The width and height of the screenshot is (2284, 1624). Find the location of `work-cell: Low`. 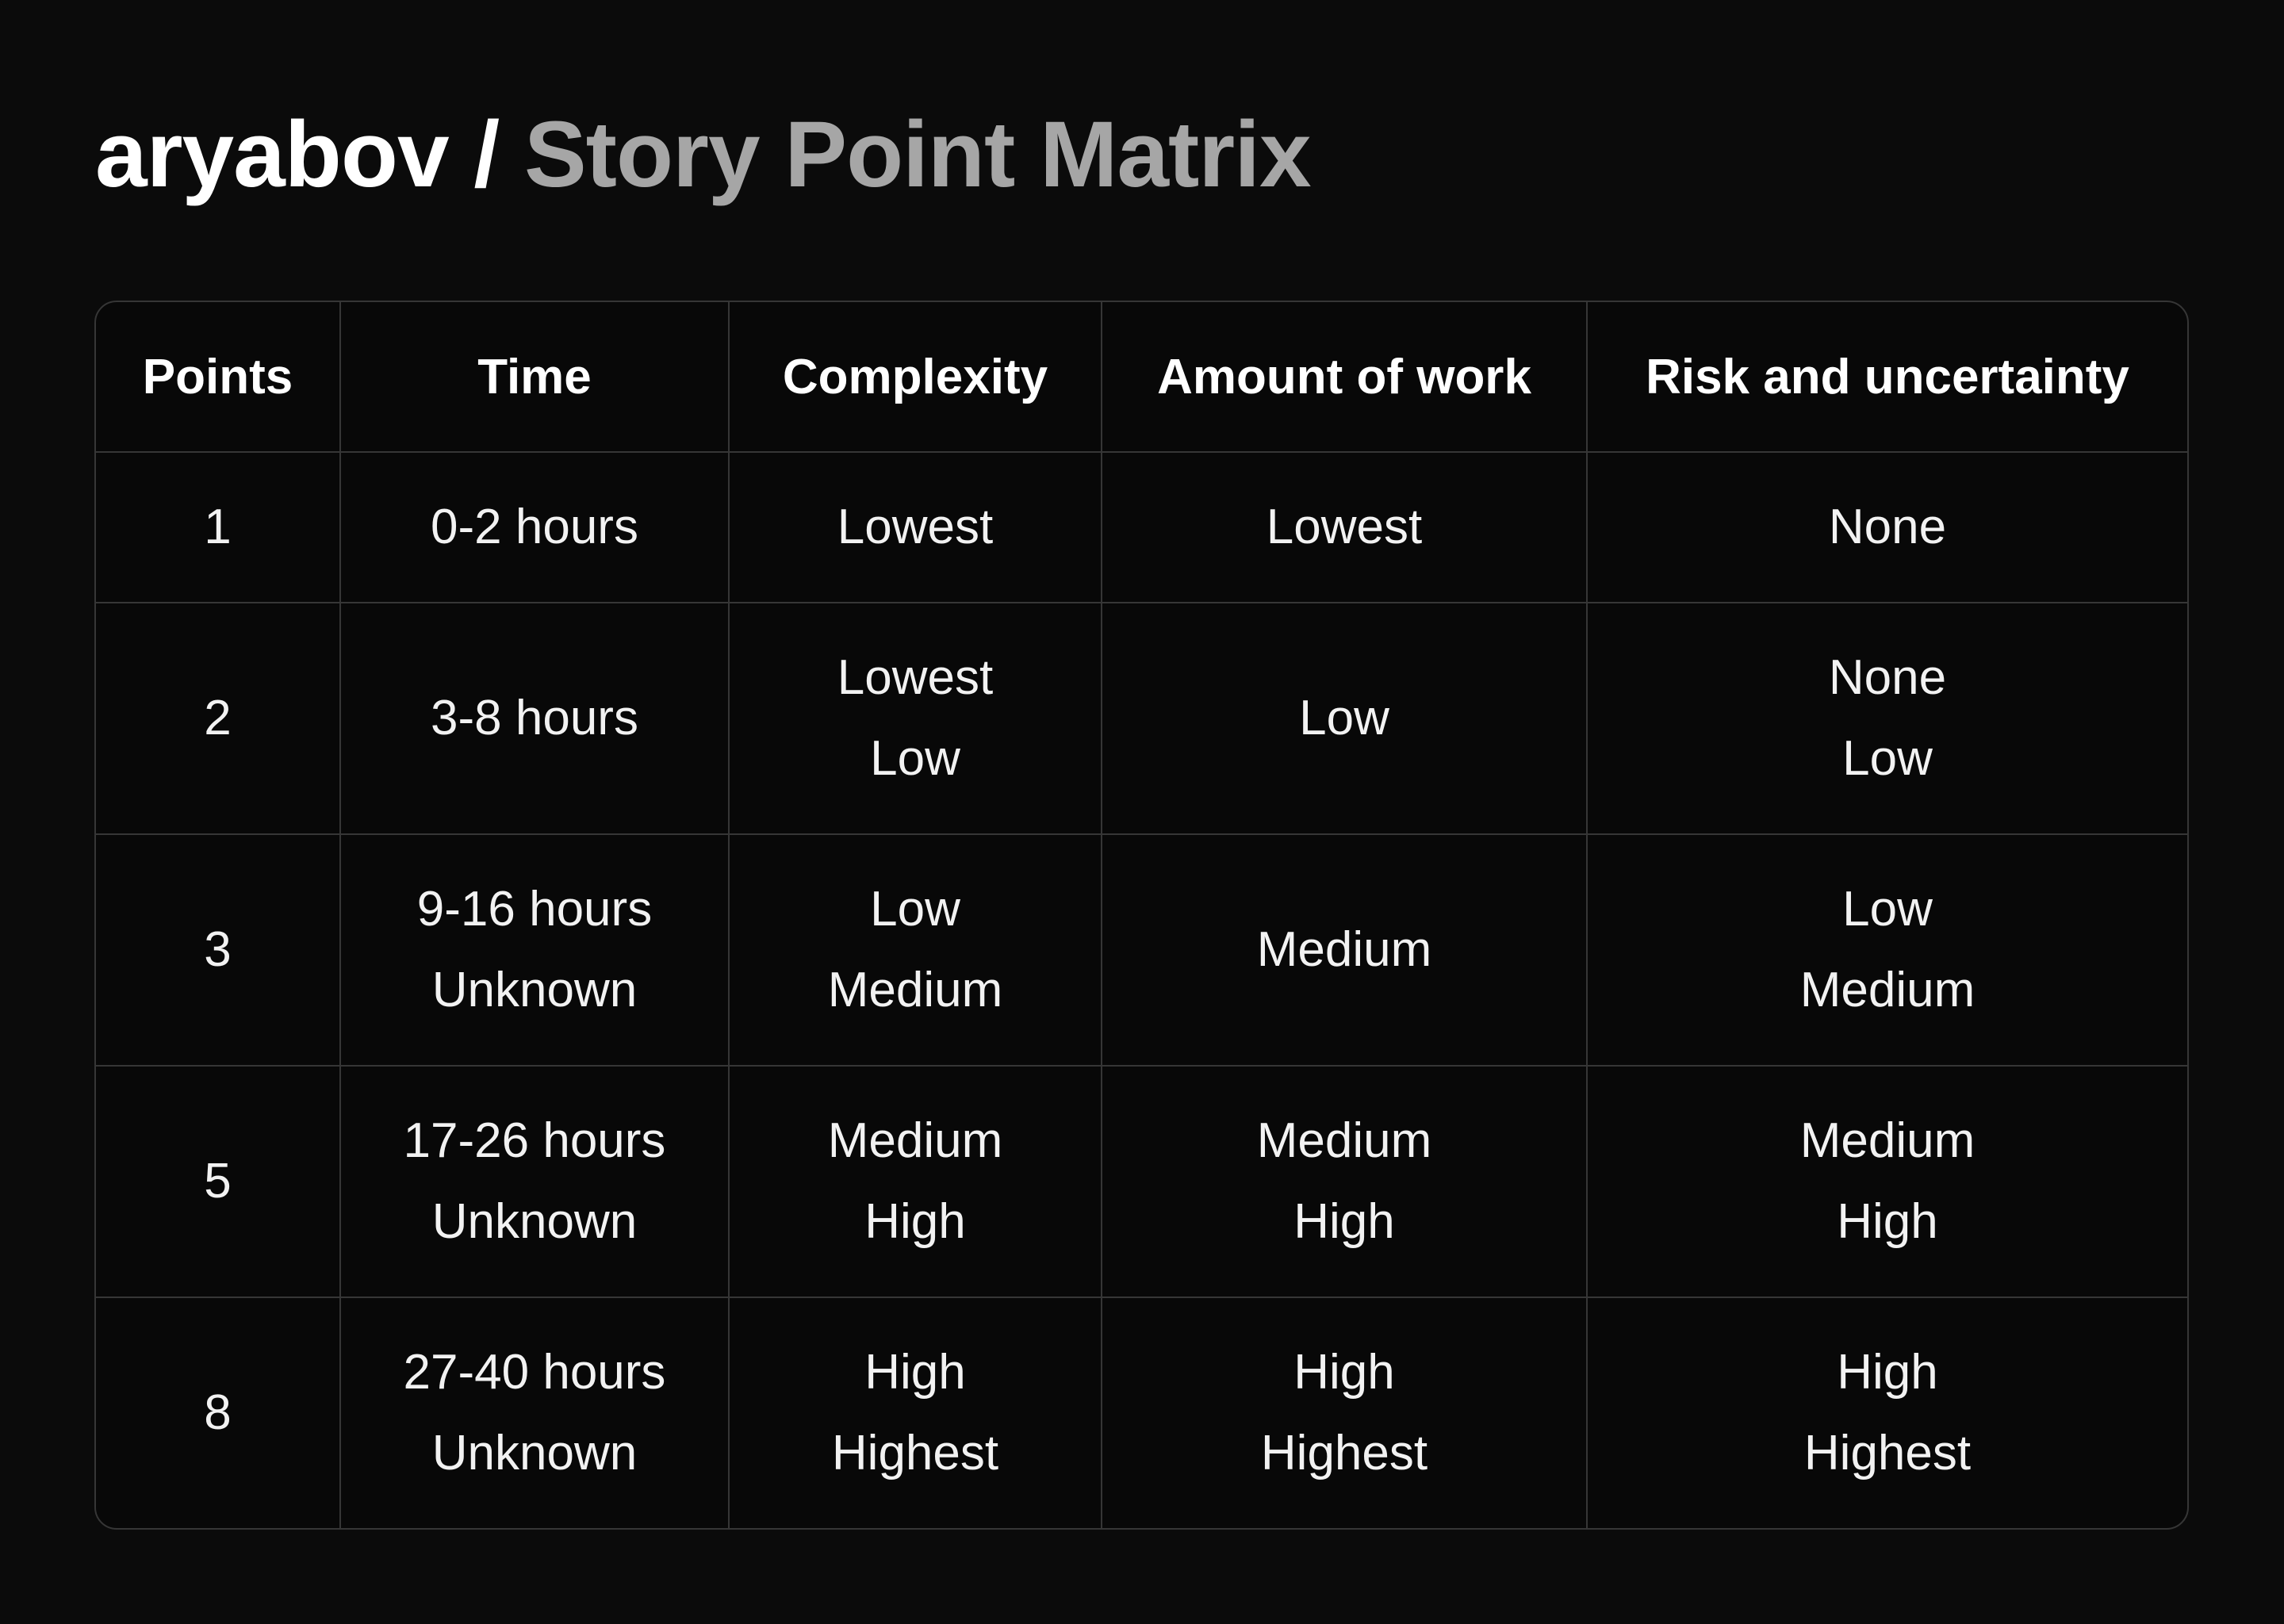

work-cell: Low is located at coordinates (1345, 719).